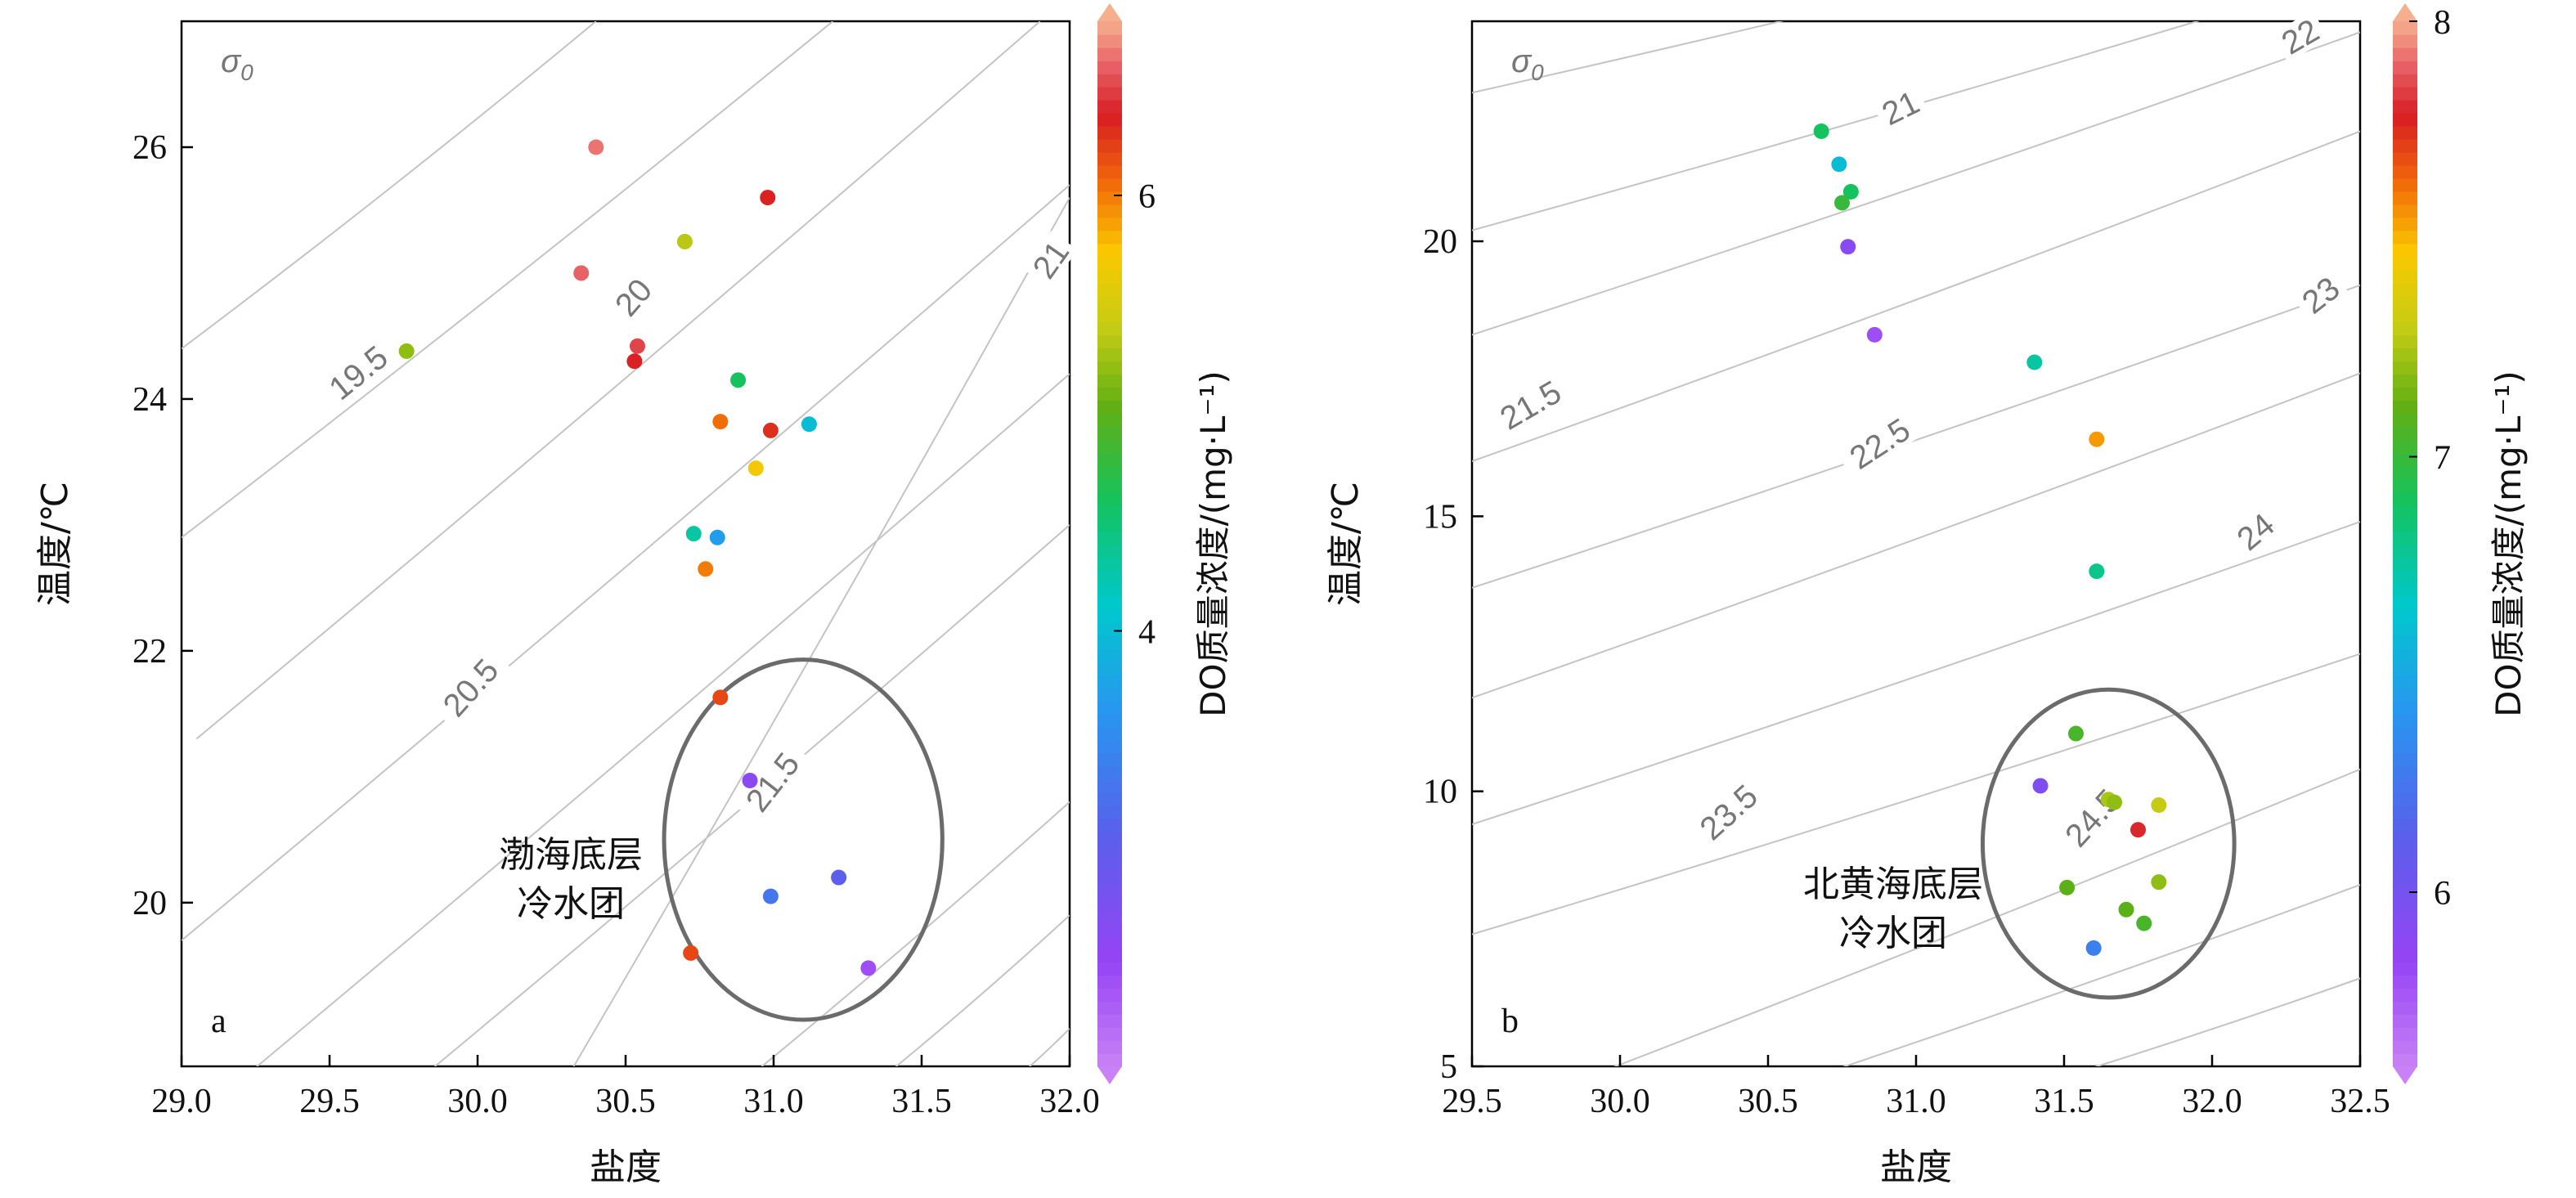 Image resolution: width=2576 pixels, height=1198 pixels. What do you see at coordinates (477, 1101) in the screenshot?
I see `chart0-x-tick-label: 30.0` at bounding box center [477, 1101].